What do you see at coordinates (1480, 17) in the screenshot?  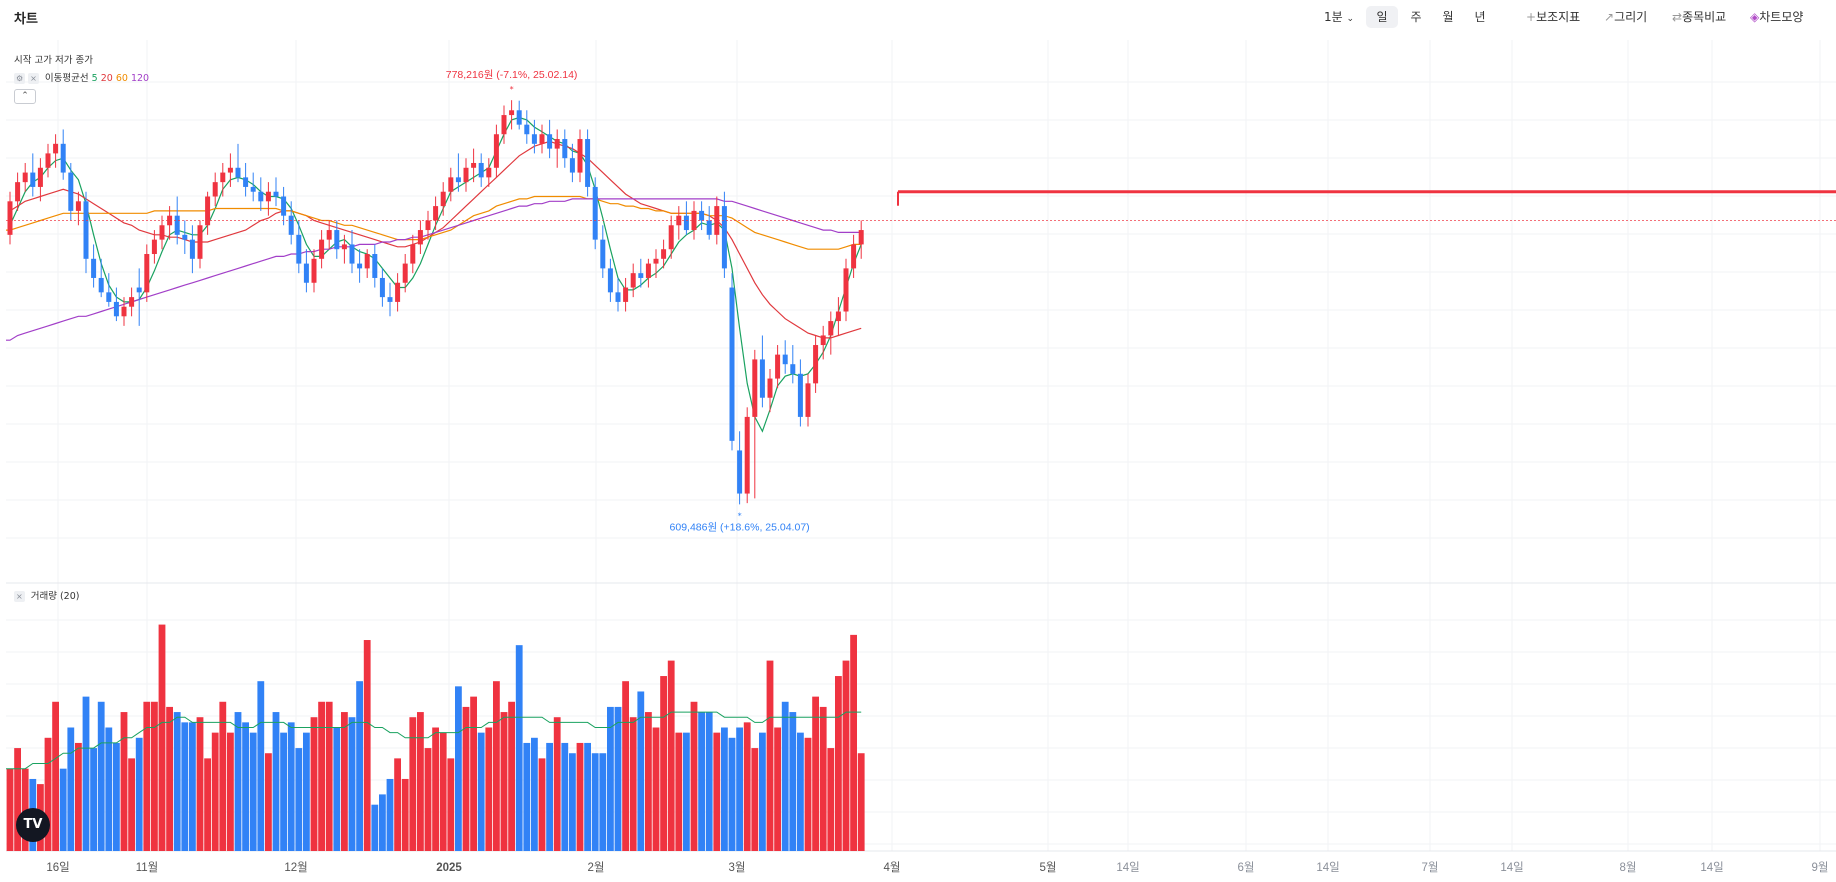 I see `tab-year: 년` at bounding box center [1480, 17].